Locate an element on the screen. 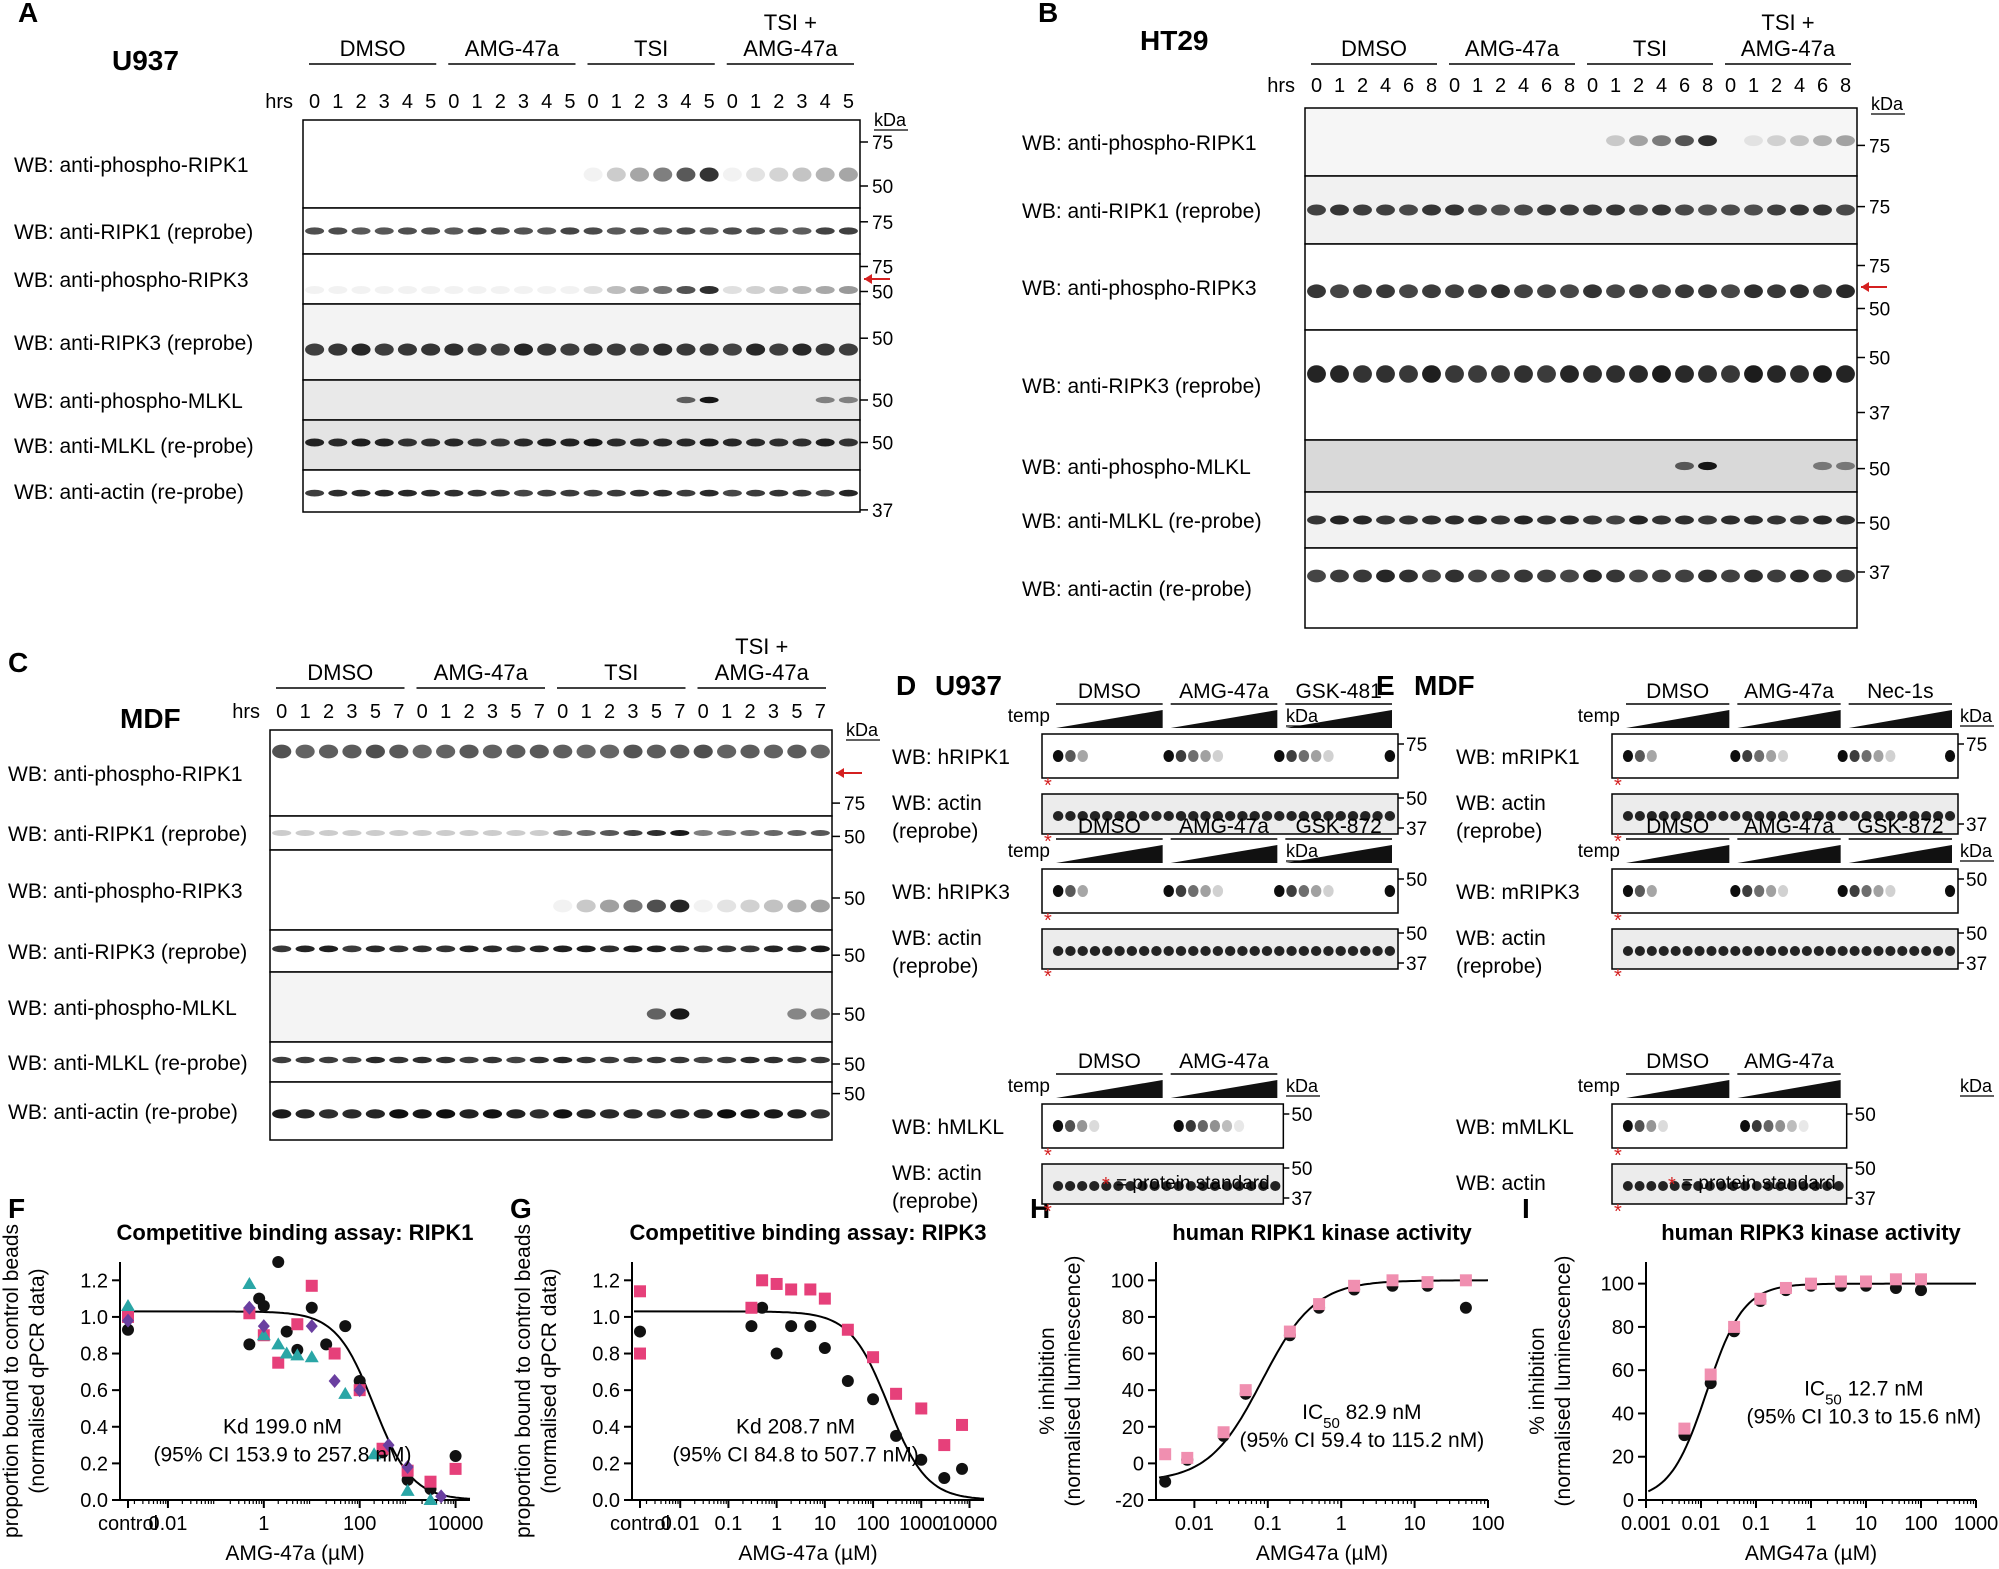  timepoint-label: 2 is located at coordinates (360, 102).